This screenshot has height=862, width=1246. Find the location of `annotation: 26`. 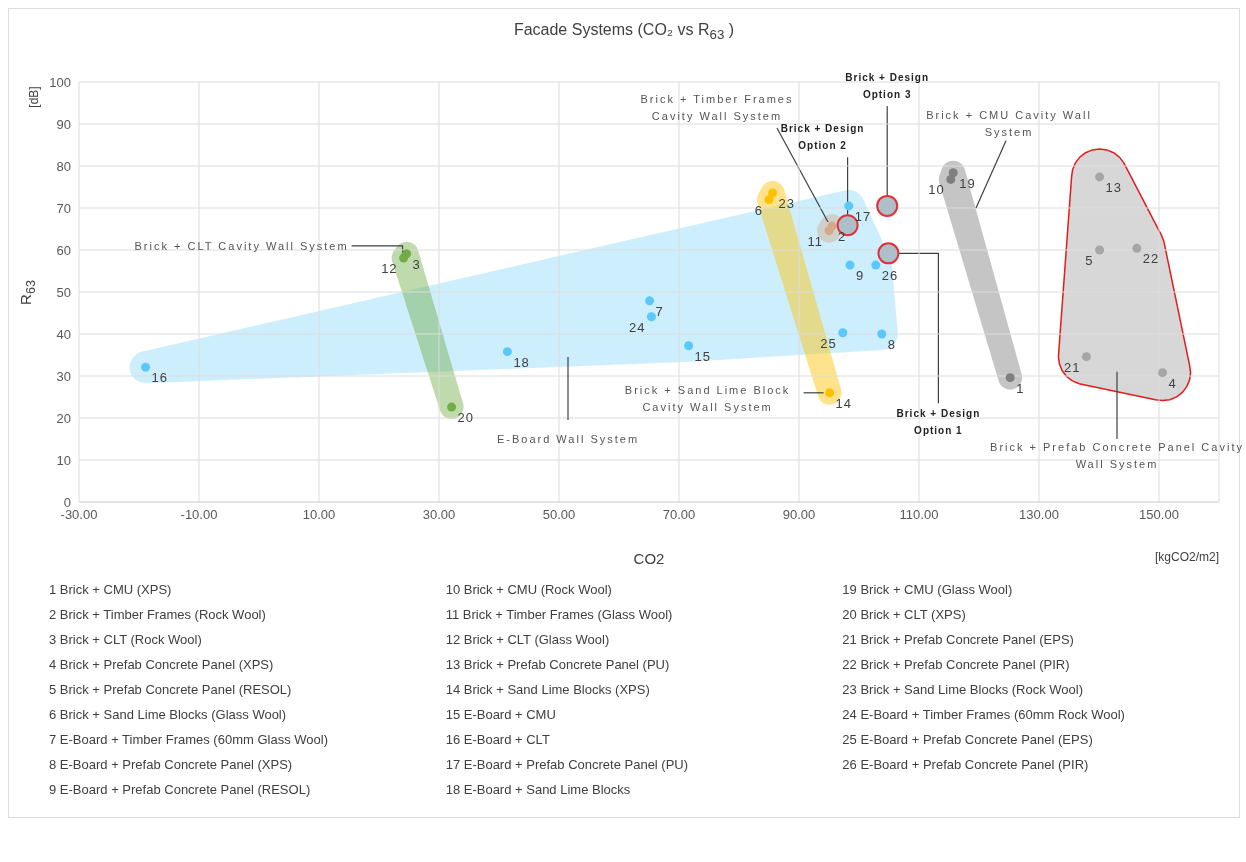

annotation: 26 is located at coordinates (890, 276).